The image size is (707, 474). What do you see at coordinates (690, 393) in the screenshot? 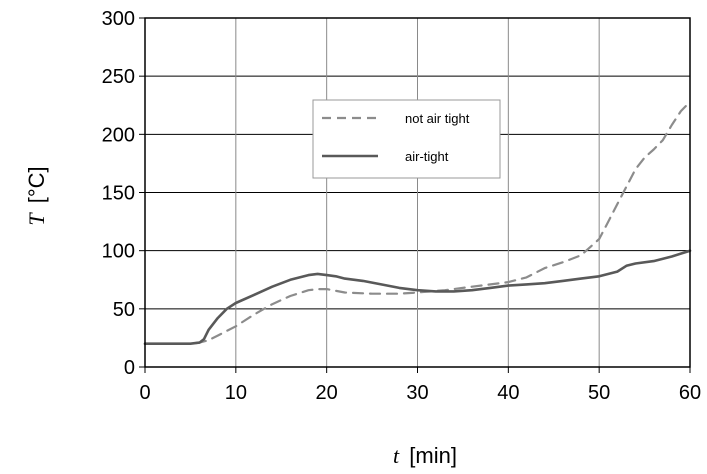
I see `x-tick-label: 60` at bounding box center [690, 393].